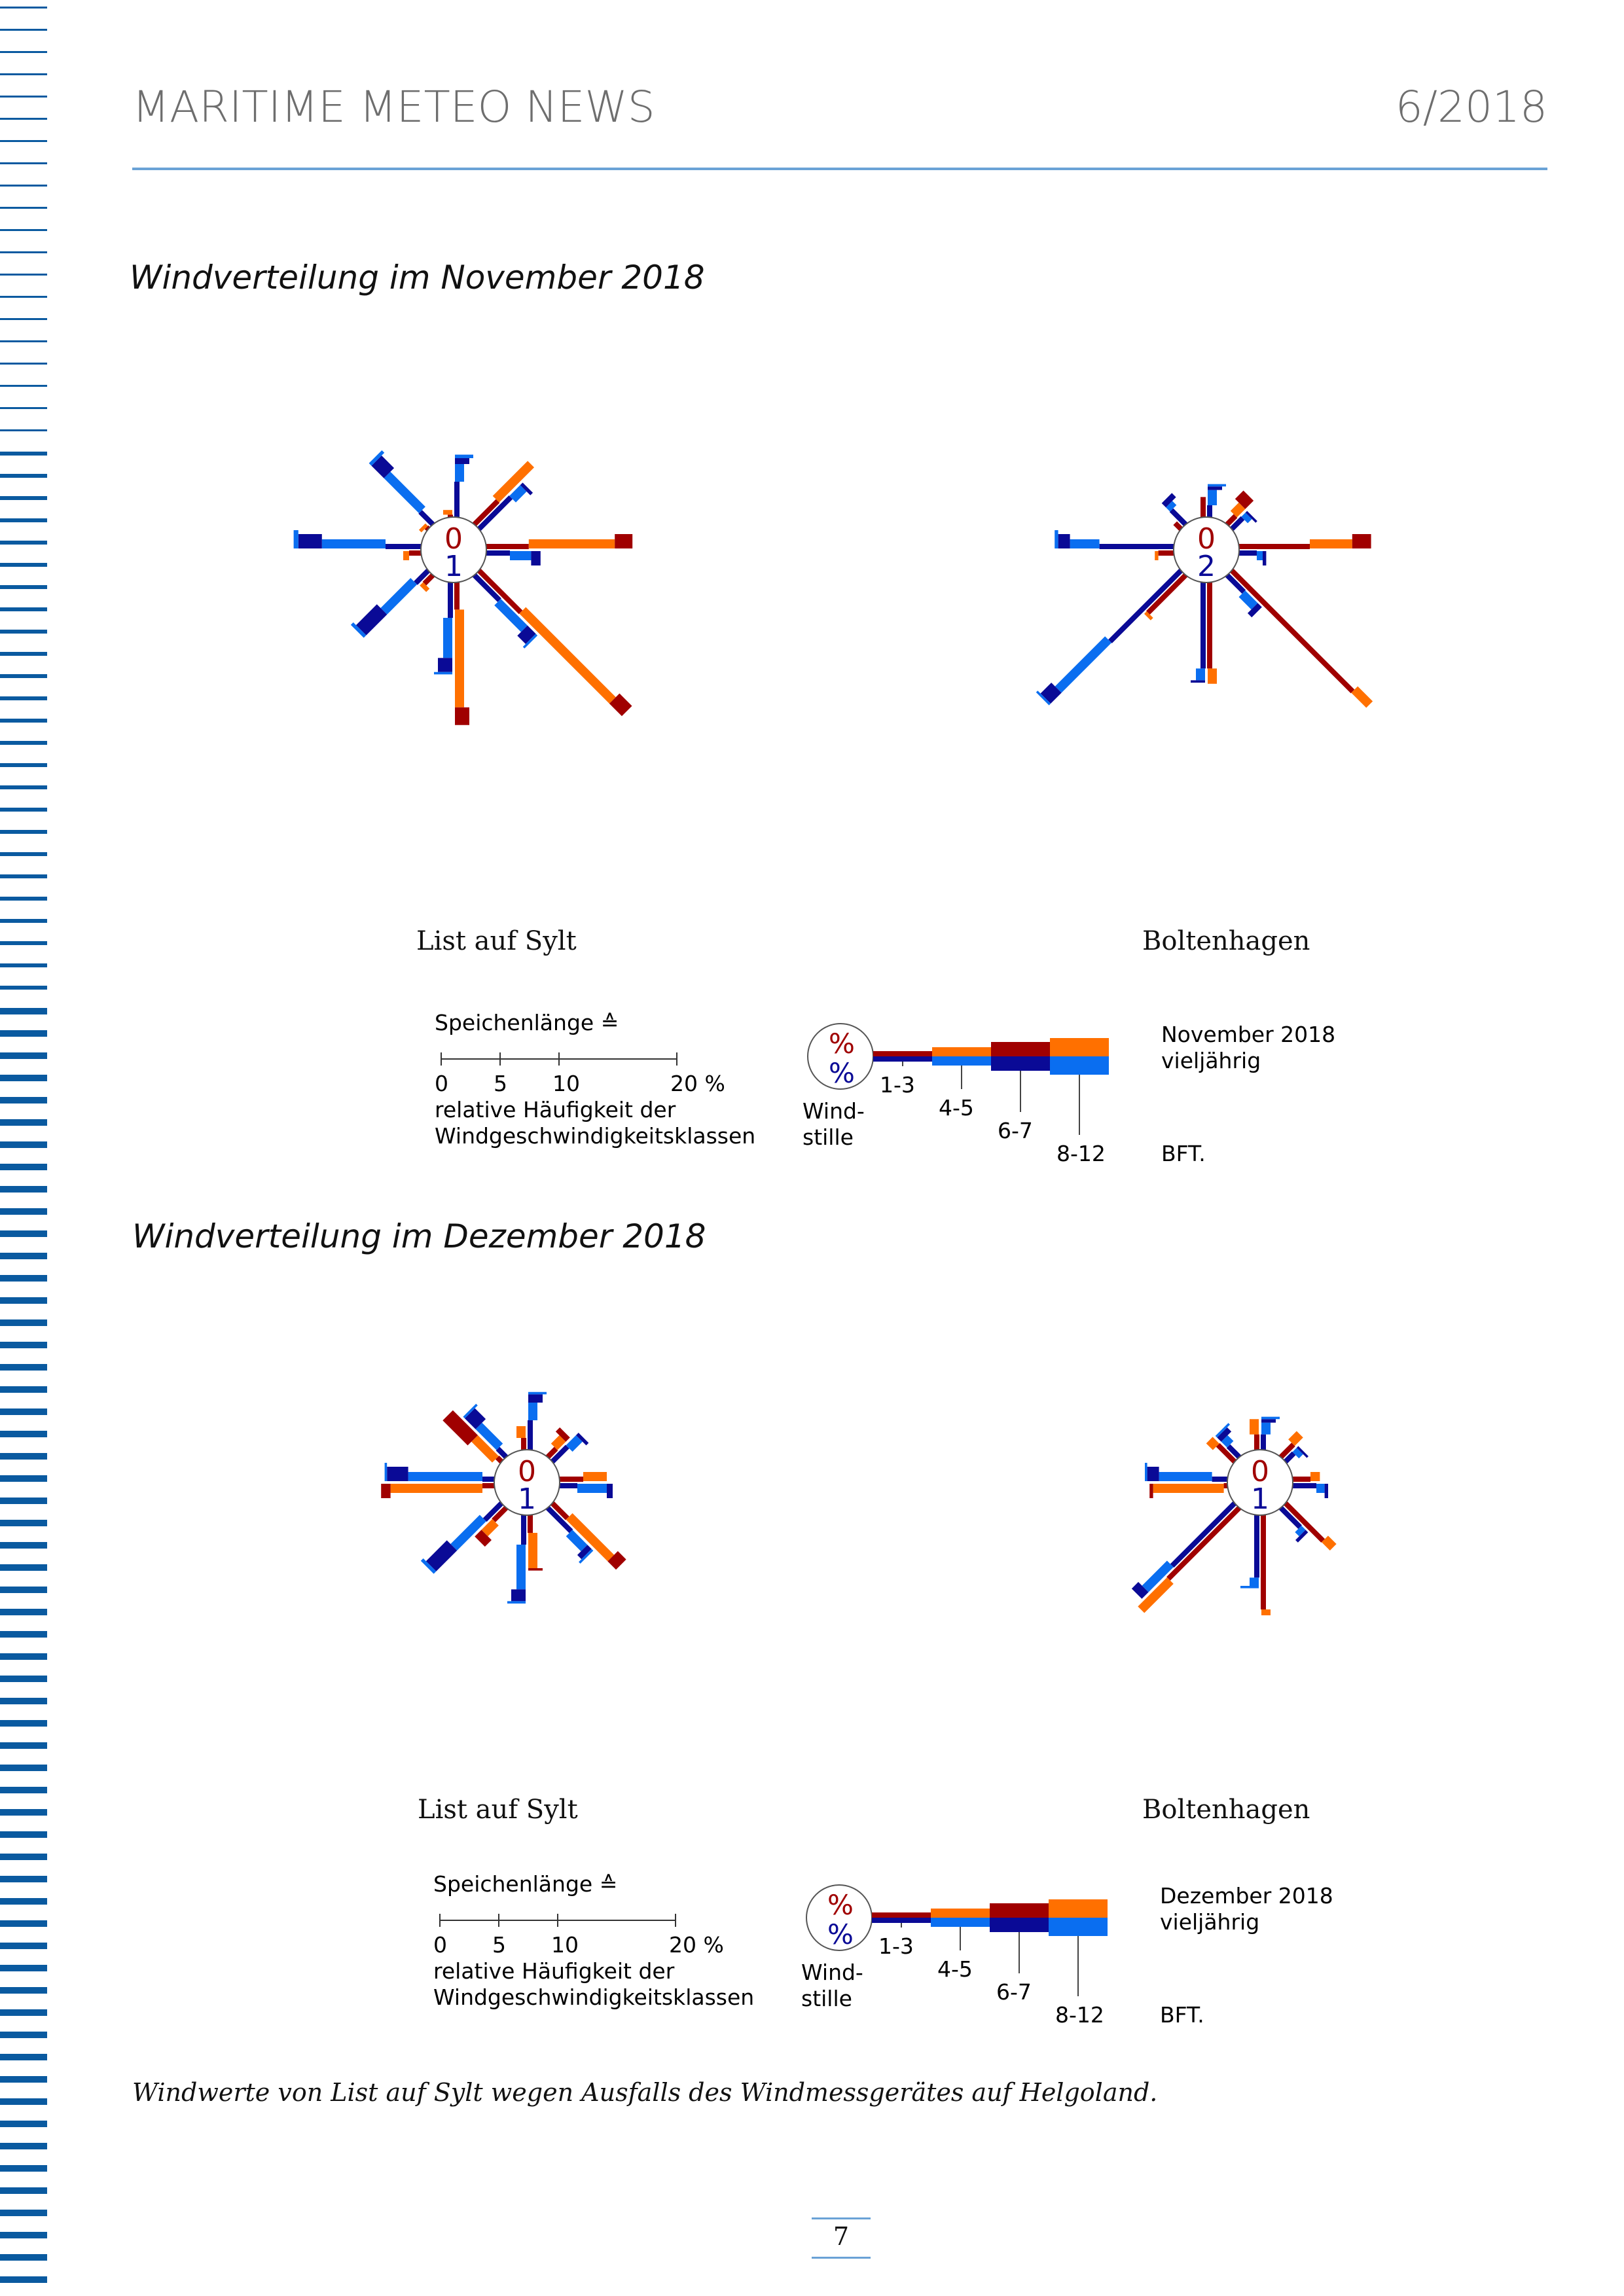 Image resolution: width=1624 pixels, height=2296 pixels. I want to click on rose-s1-r0-spoke-sw-current-class2, so click(490, 1527).